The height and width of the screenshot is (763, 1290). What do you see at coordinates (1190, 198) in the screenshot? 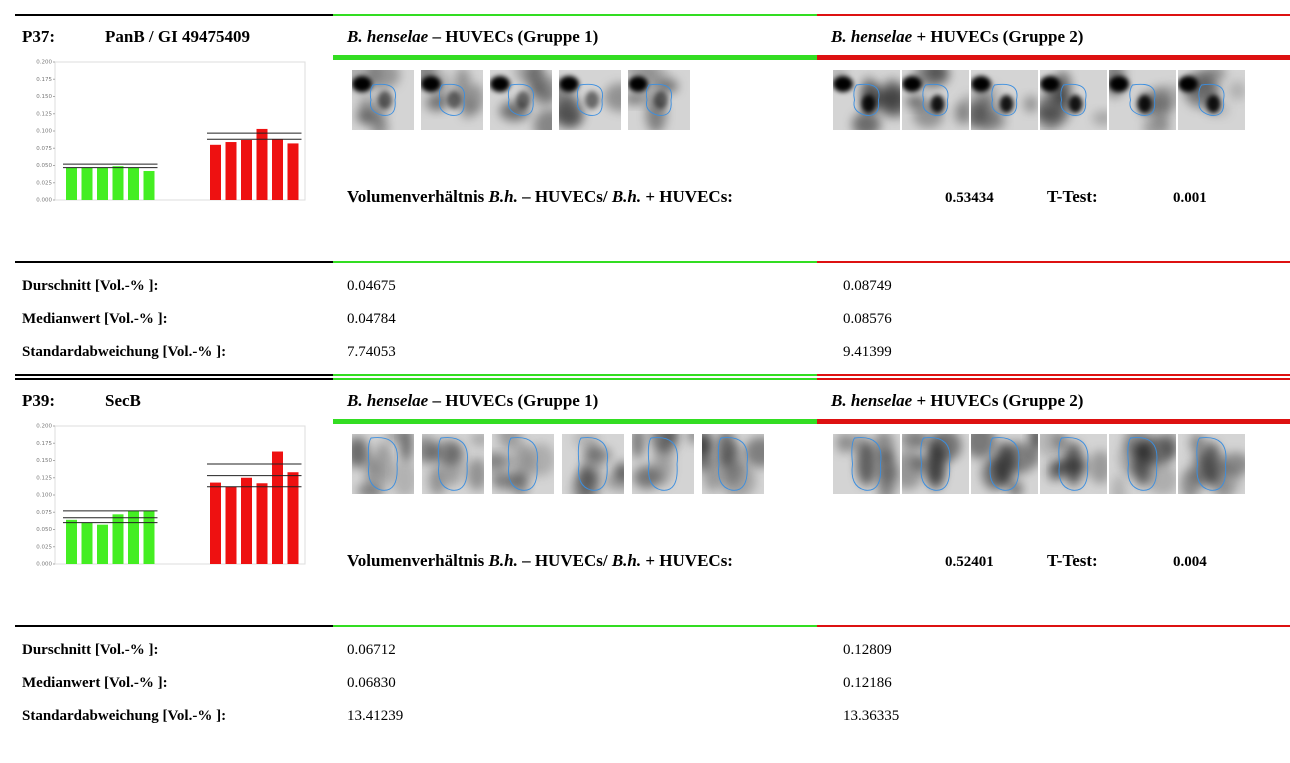
I see `ttest-value: 0.001` at bounding box center [1190, 198].